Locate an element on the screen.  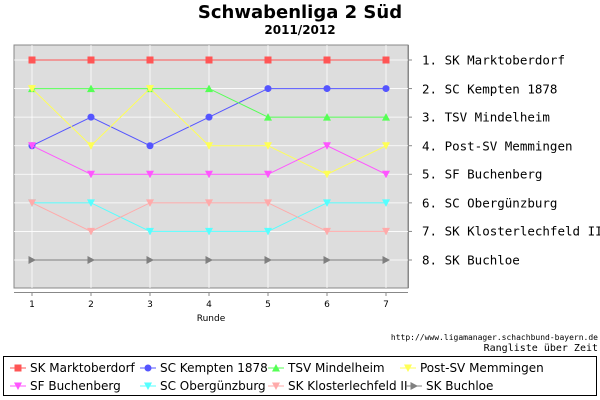
chart-title: Schwabenliga 2 Süd is located at coordinates (300, 12).